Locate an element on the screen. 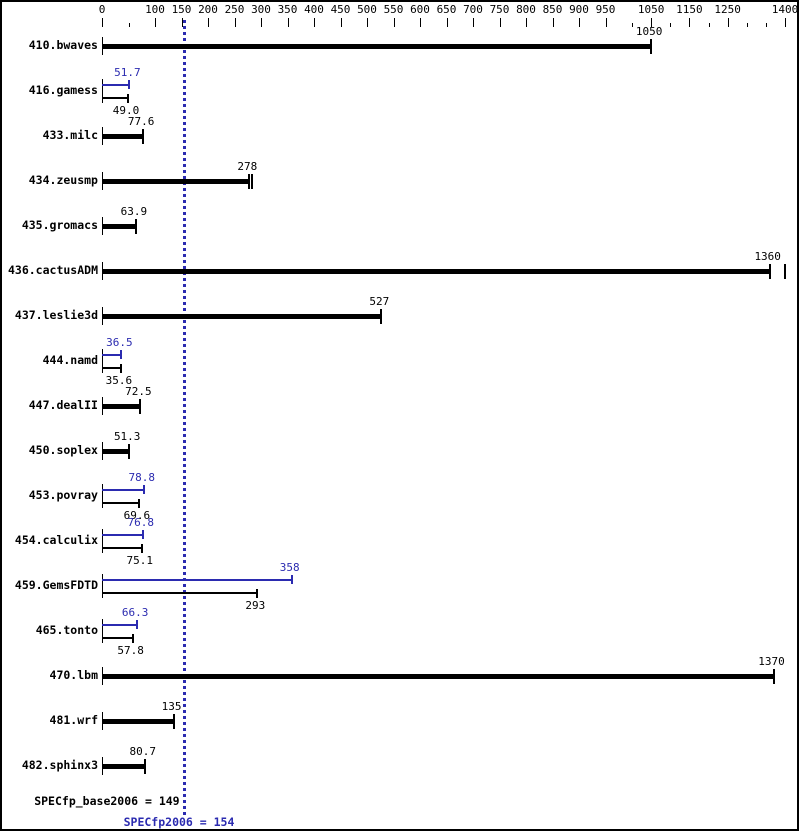 The height and width of the screenshot is (831, 799). reference-line-specfp2006 is located at coordinates (184, 417).